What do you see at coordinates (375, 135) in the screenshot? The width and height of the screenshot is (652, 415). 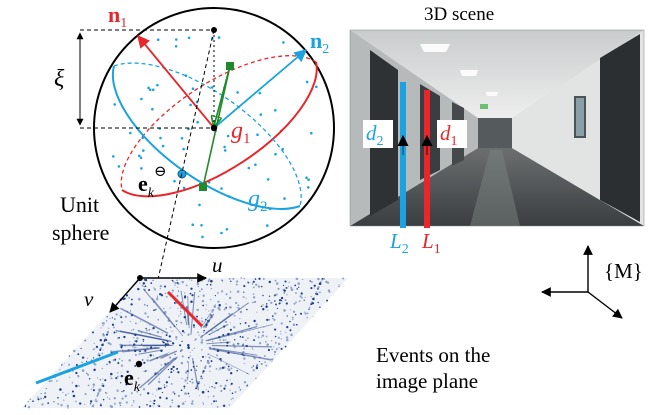 I see `d2-label: d2` at bounding box center [375, 135].